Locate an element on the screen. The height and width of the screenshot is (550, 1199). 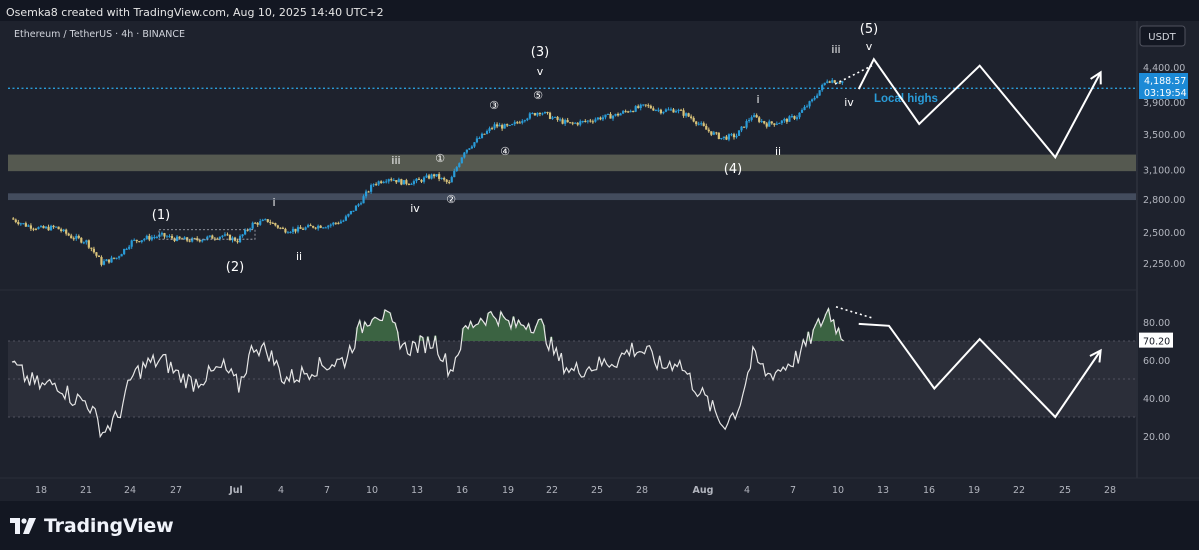
time-tick: 10 is located at coordinates (372, 490).